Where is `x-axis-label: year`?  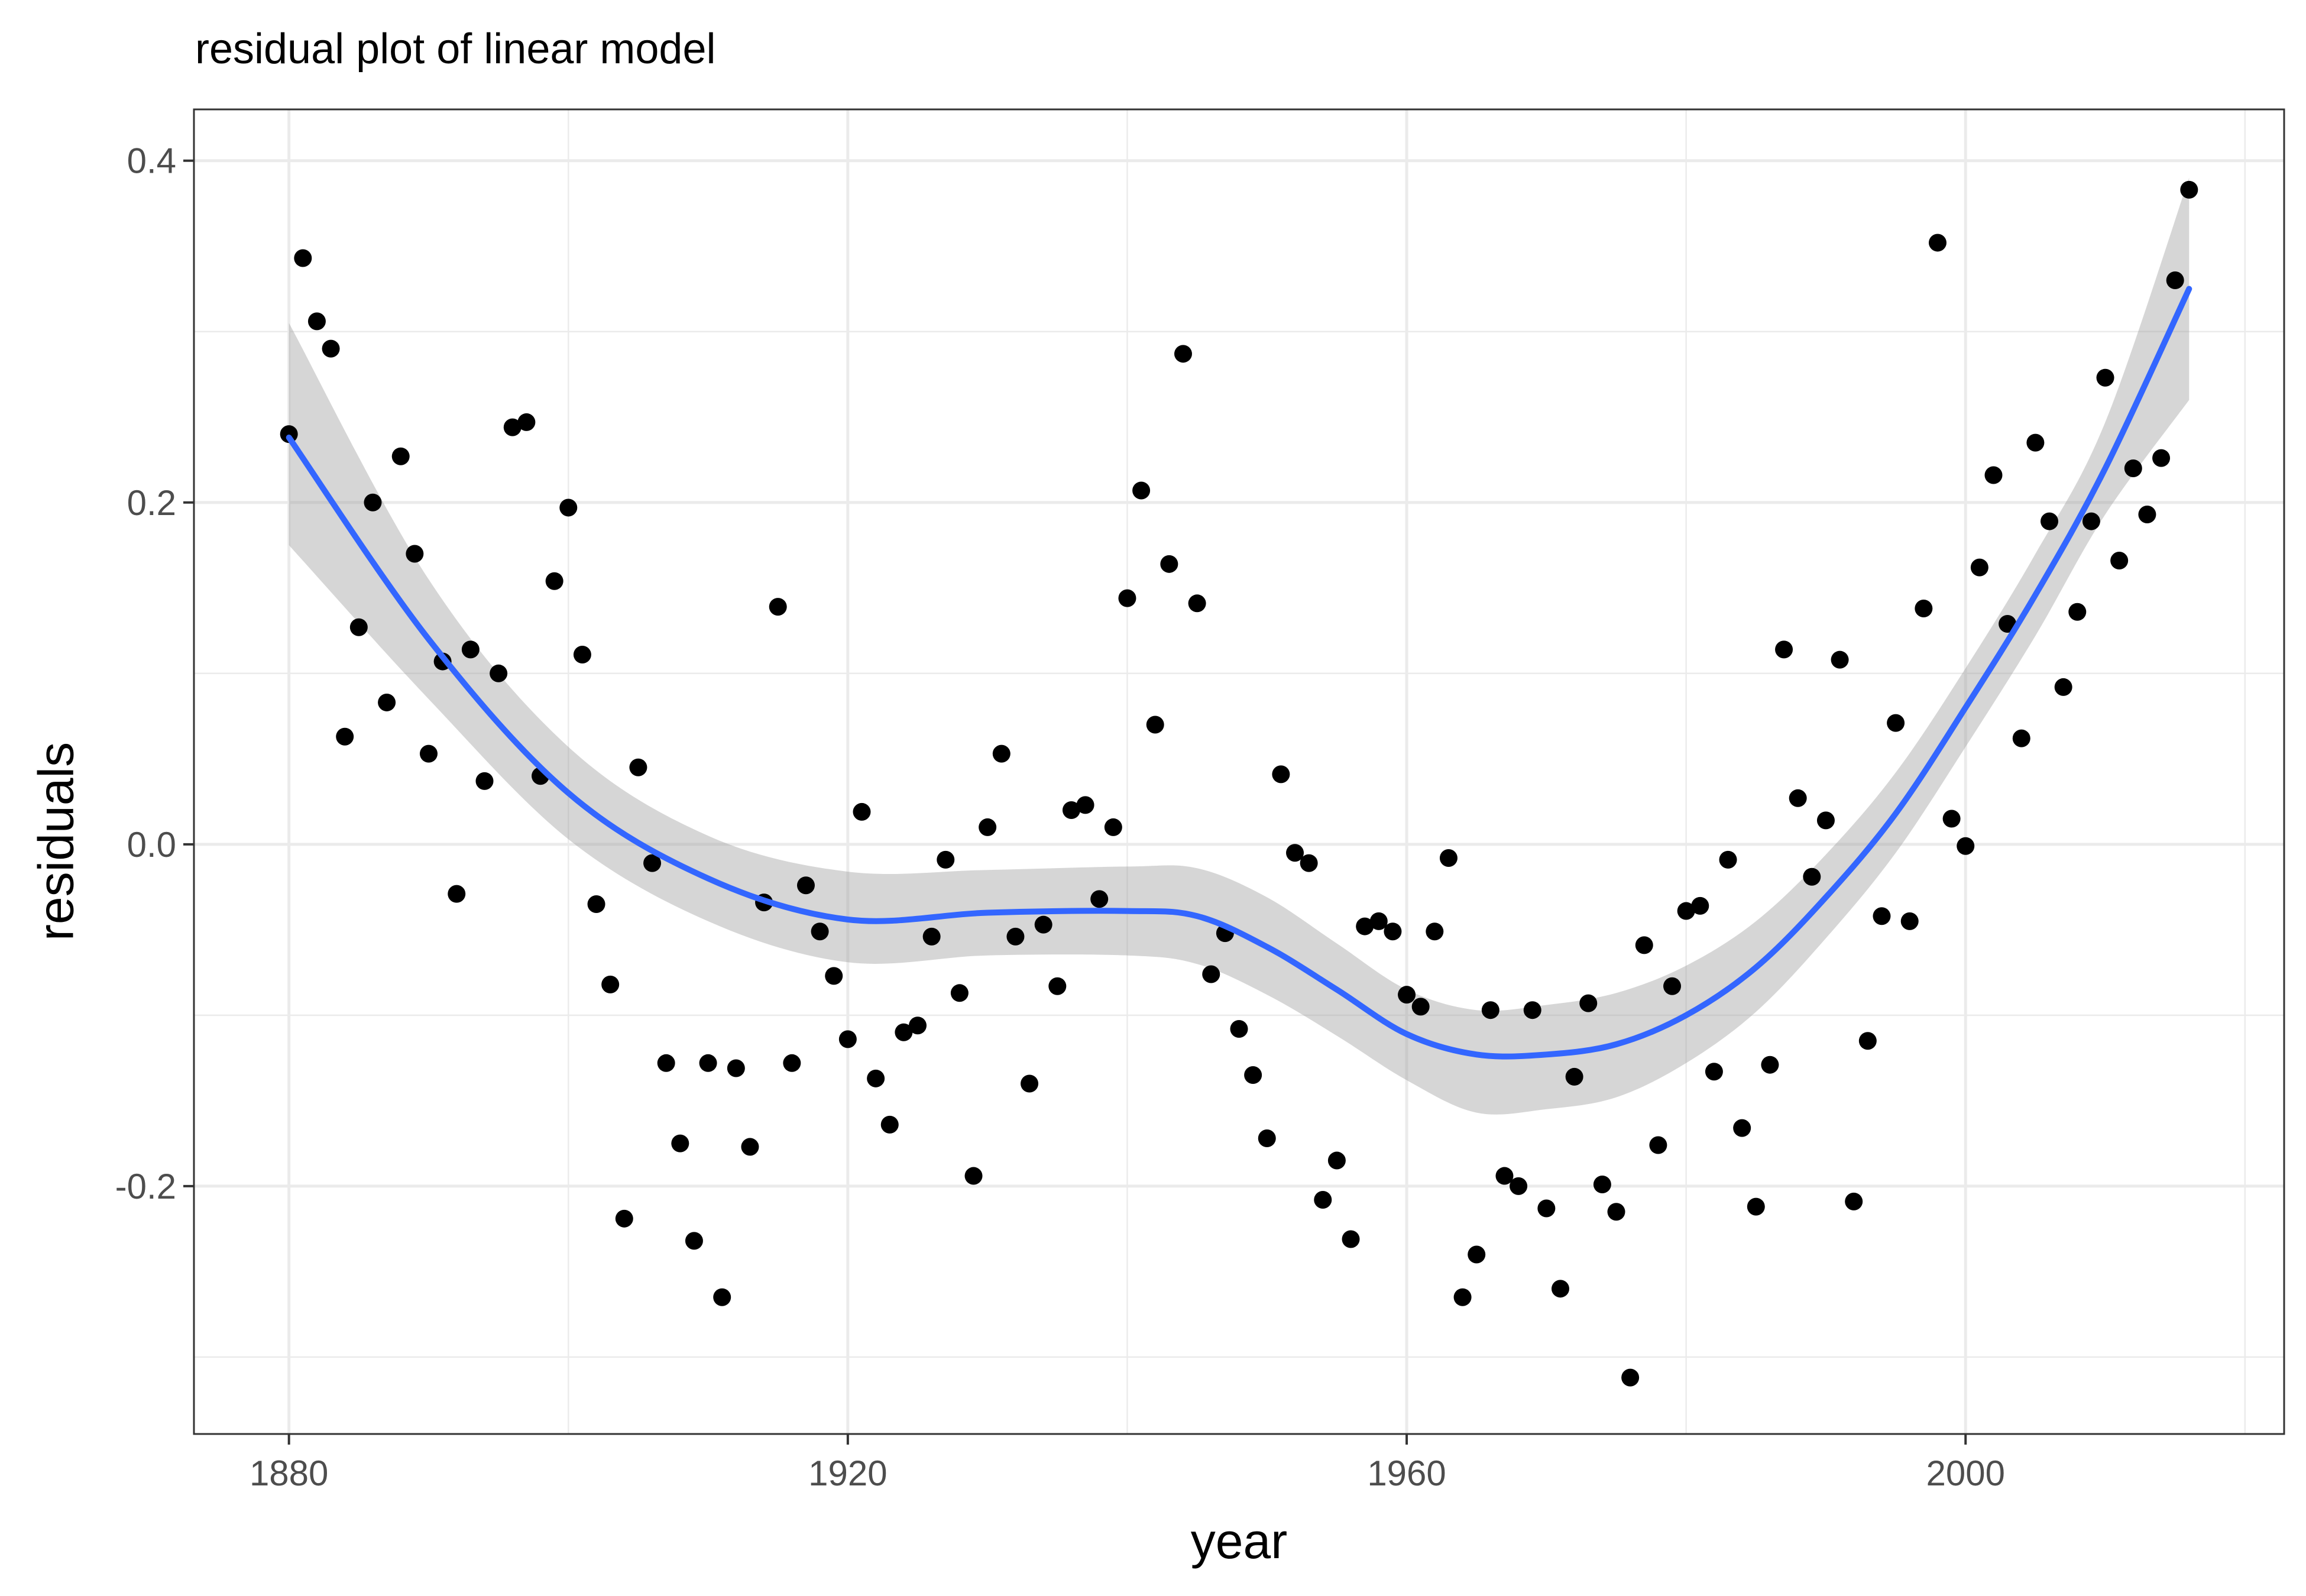
x-axis-label: year is located at coordinates (1239, 1541).